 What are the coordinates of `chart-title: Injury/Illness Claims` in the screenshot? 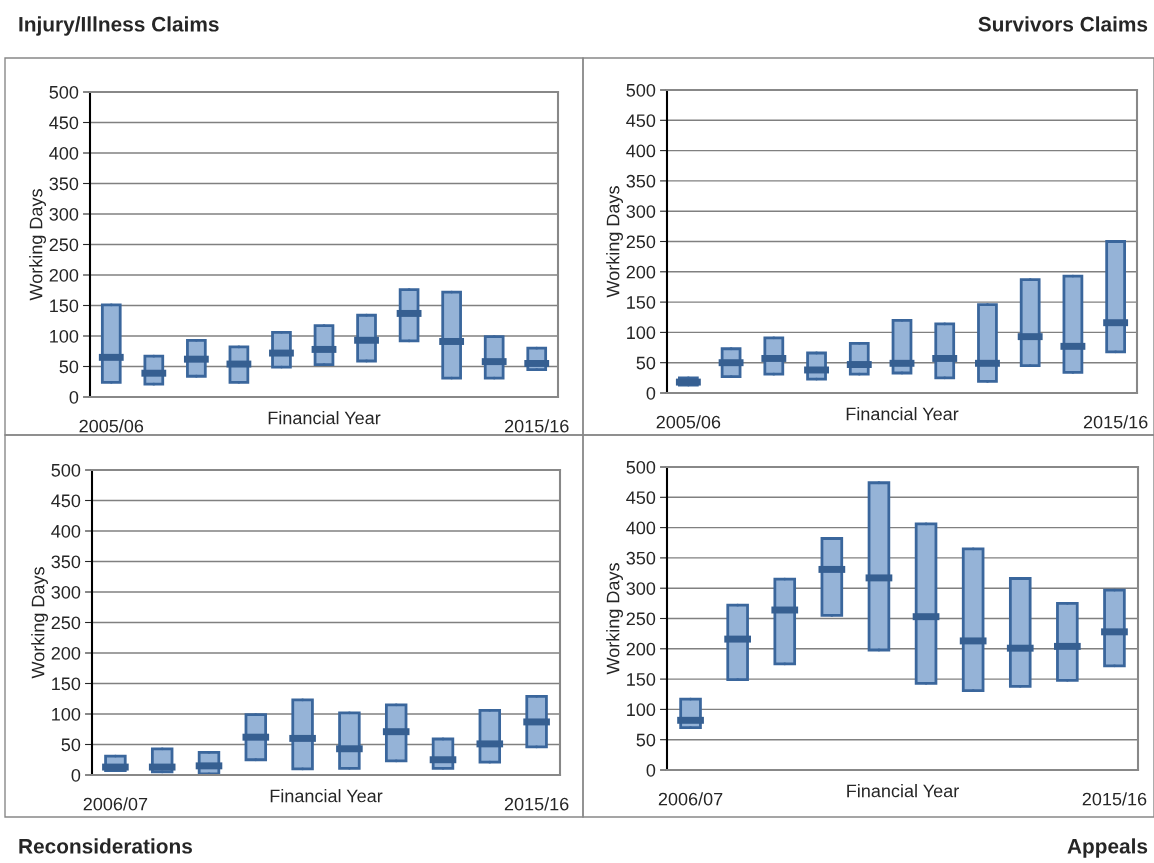 It's located at (119, 26).